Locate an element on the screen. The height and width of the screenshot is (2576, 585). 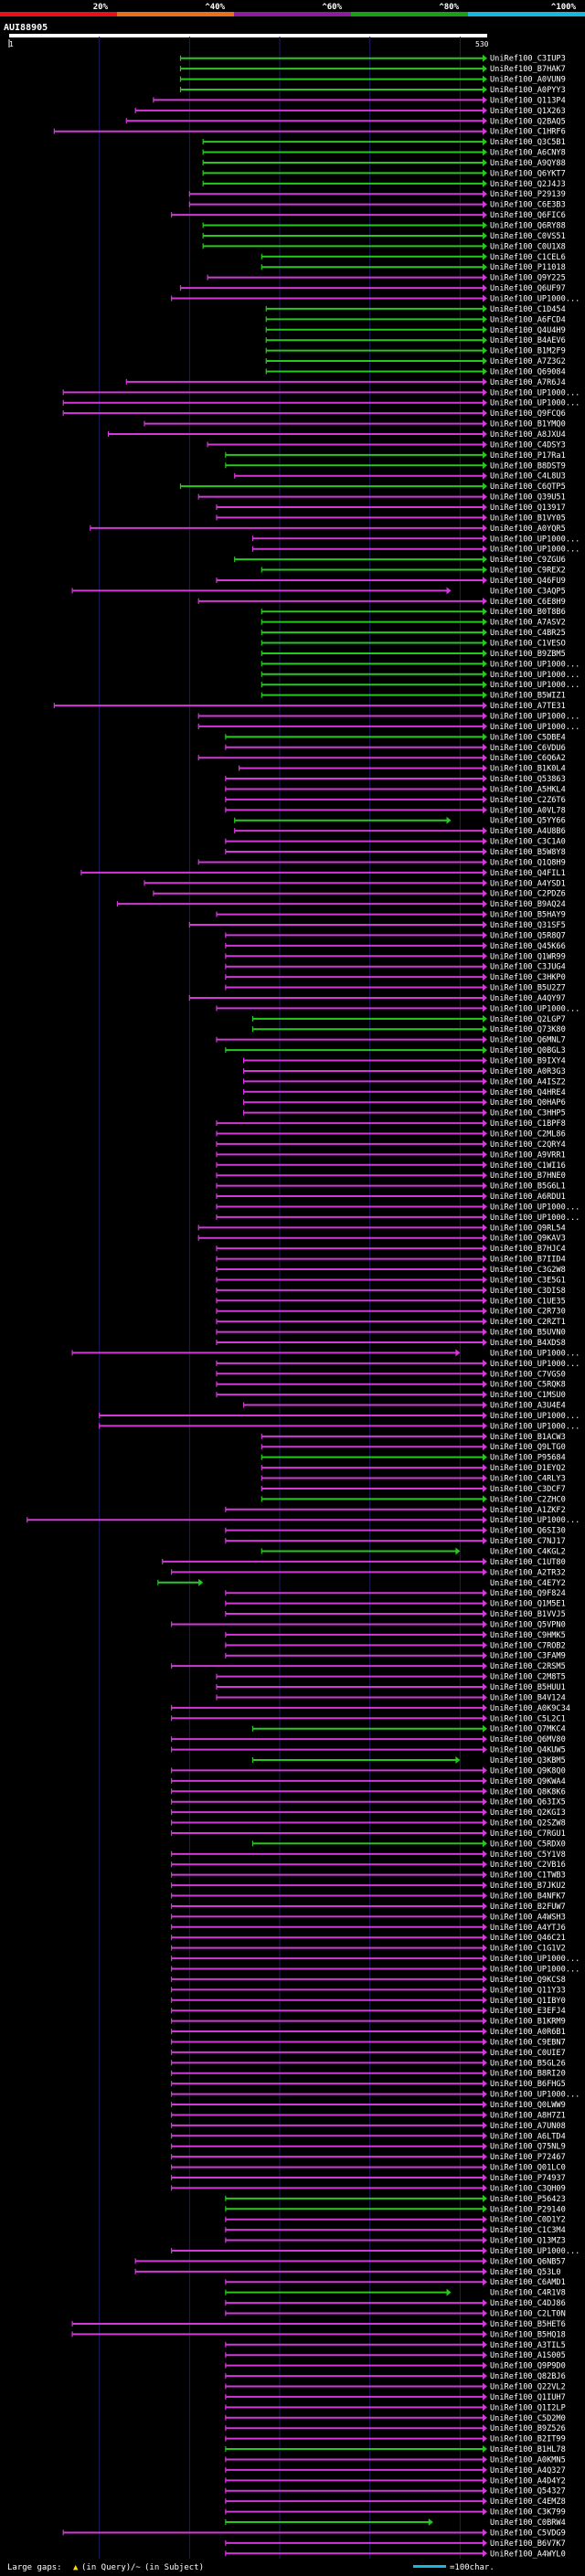
hit-row: UniRef100_B2IT99 is located at coordinates (396, 2439).